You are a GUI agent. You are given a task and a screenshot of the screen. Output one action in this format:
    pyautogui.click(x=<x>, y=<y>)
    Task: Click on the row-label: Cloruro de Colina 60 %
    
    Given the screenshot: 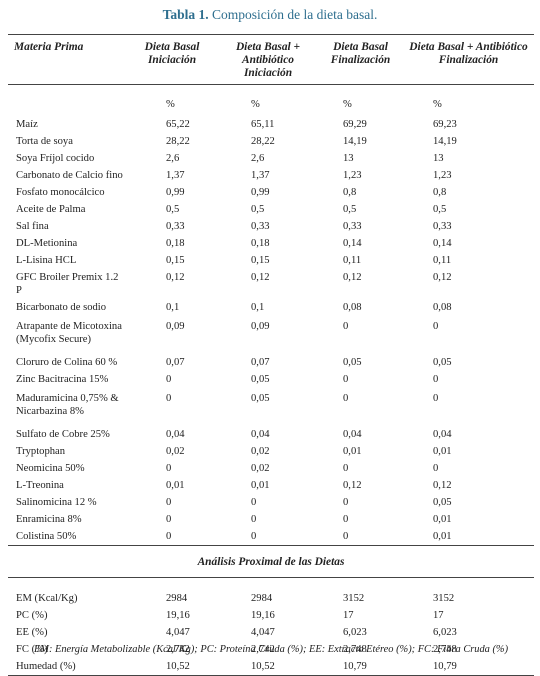 What is the action you would take?
    pyautogui.click(x=67, y=362)
    